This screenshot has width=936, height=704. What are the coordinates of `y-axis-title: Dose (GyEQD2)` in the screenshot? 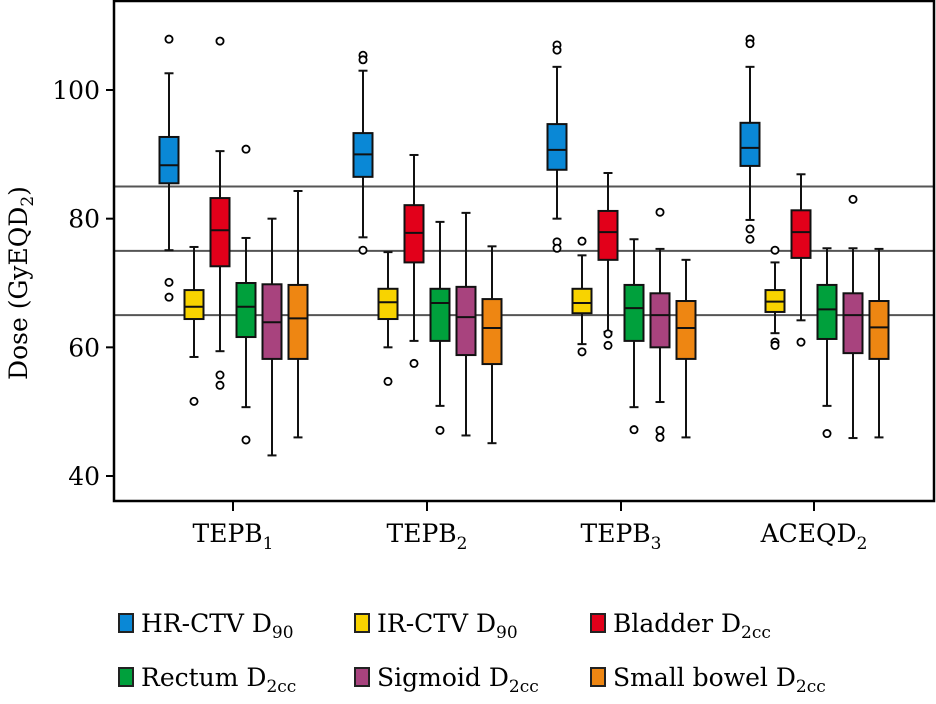 It's located at (21, 283).